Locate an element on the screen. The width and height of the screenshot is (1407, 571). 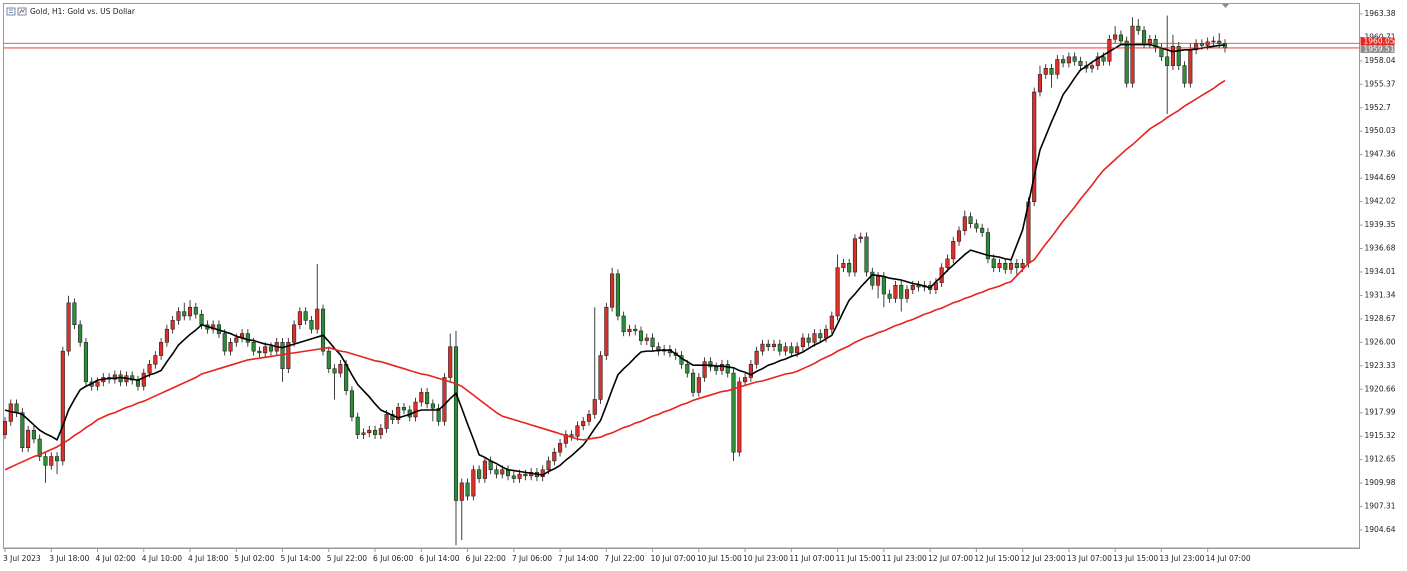
x-tick-label: 11 Jul 23:00 is located at coordinates (904, 558).